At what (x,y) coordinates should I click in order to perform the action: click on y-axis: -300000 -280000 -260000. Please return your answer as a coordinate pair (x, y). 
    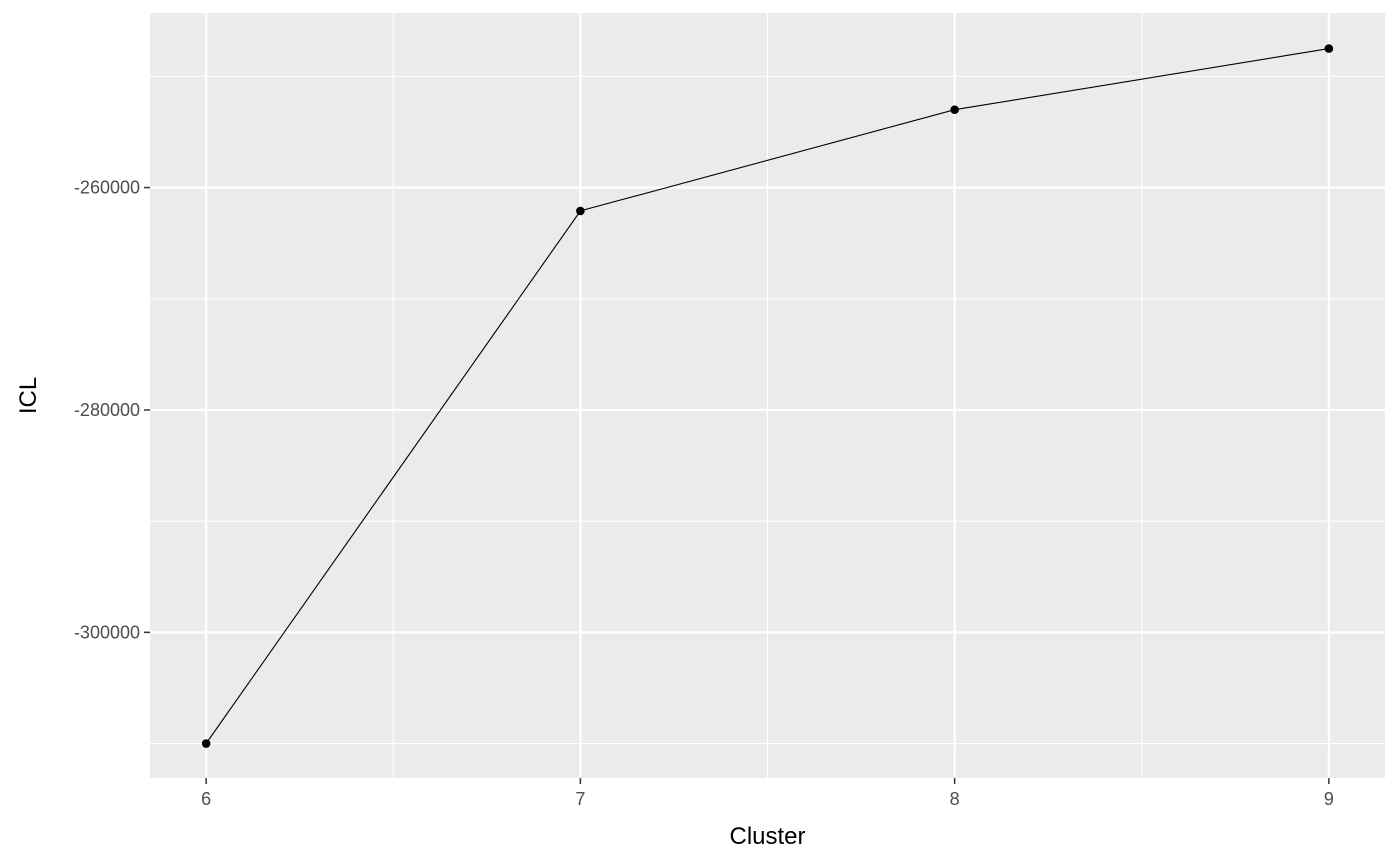
    Looking at the image, I should click on (112, 410).